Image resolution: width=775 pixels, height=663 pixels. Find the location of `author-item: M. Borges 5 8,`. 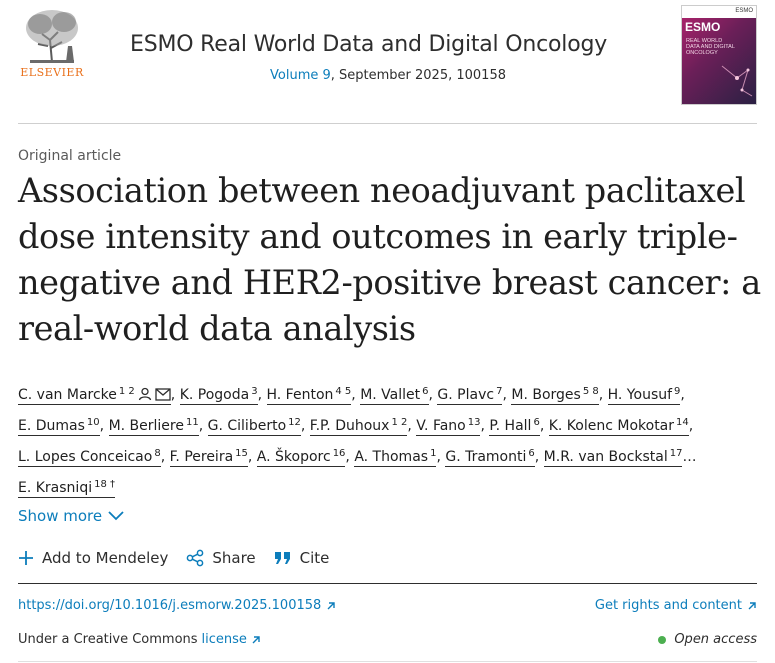

author-item: M. Borges 5 8, is located at coordinates (559, 395).